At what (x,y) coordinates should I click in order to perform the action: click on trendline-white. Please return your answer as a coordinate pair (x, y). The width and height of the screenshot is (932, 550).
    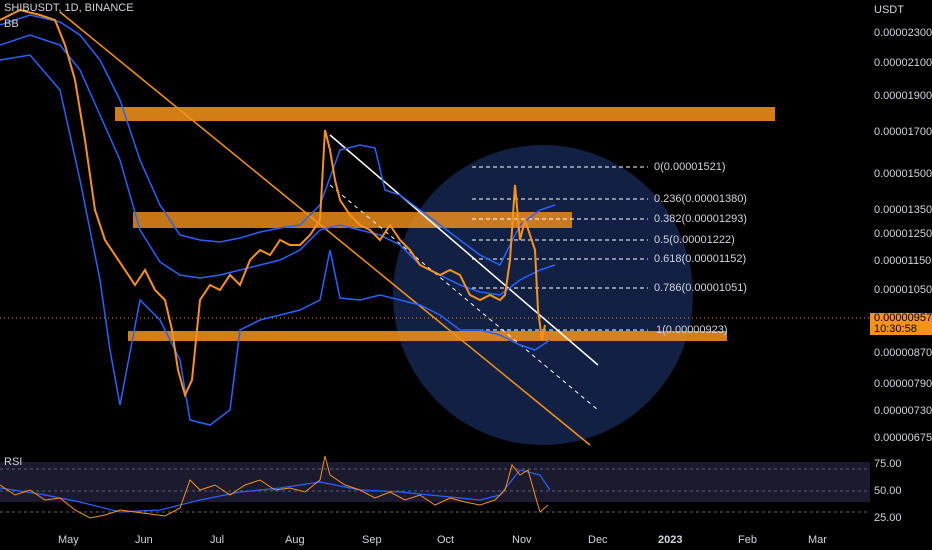
    Looking at the image, I should click on (464, 250).